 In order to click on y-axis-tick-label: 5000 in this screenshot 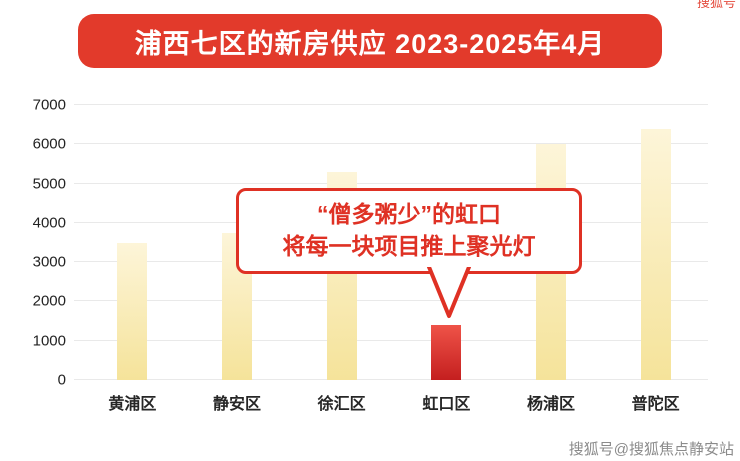, I will do `click(49, 184)`.